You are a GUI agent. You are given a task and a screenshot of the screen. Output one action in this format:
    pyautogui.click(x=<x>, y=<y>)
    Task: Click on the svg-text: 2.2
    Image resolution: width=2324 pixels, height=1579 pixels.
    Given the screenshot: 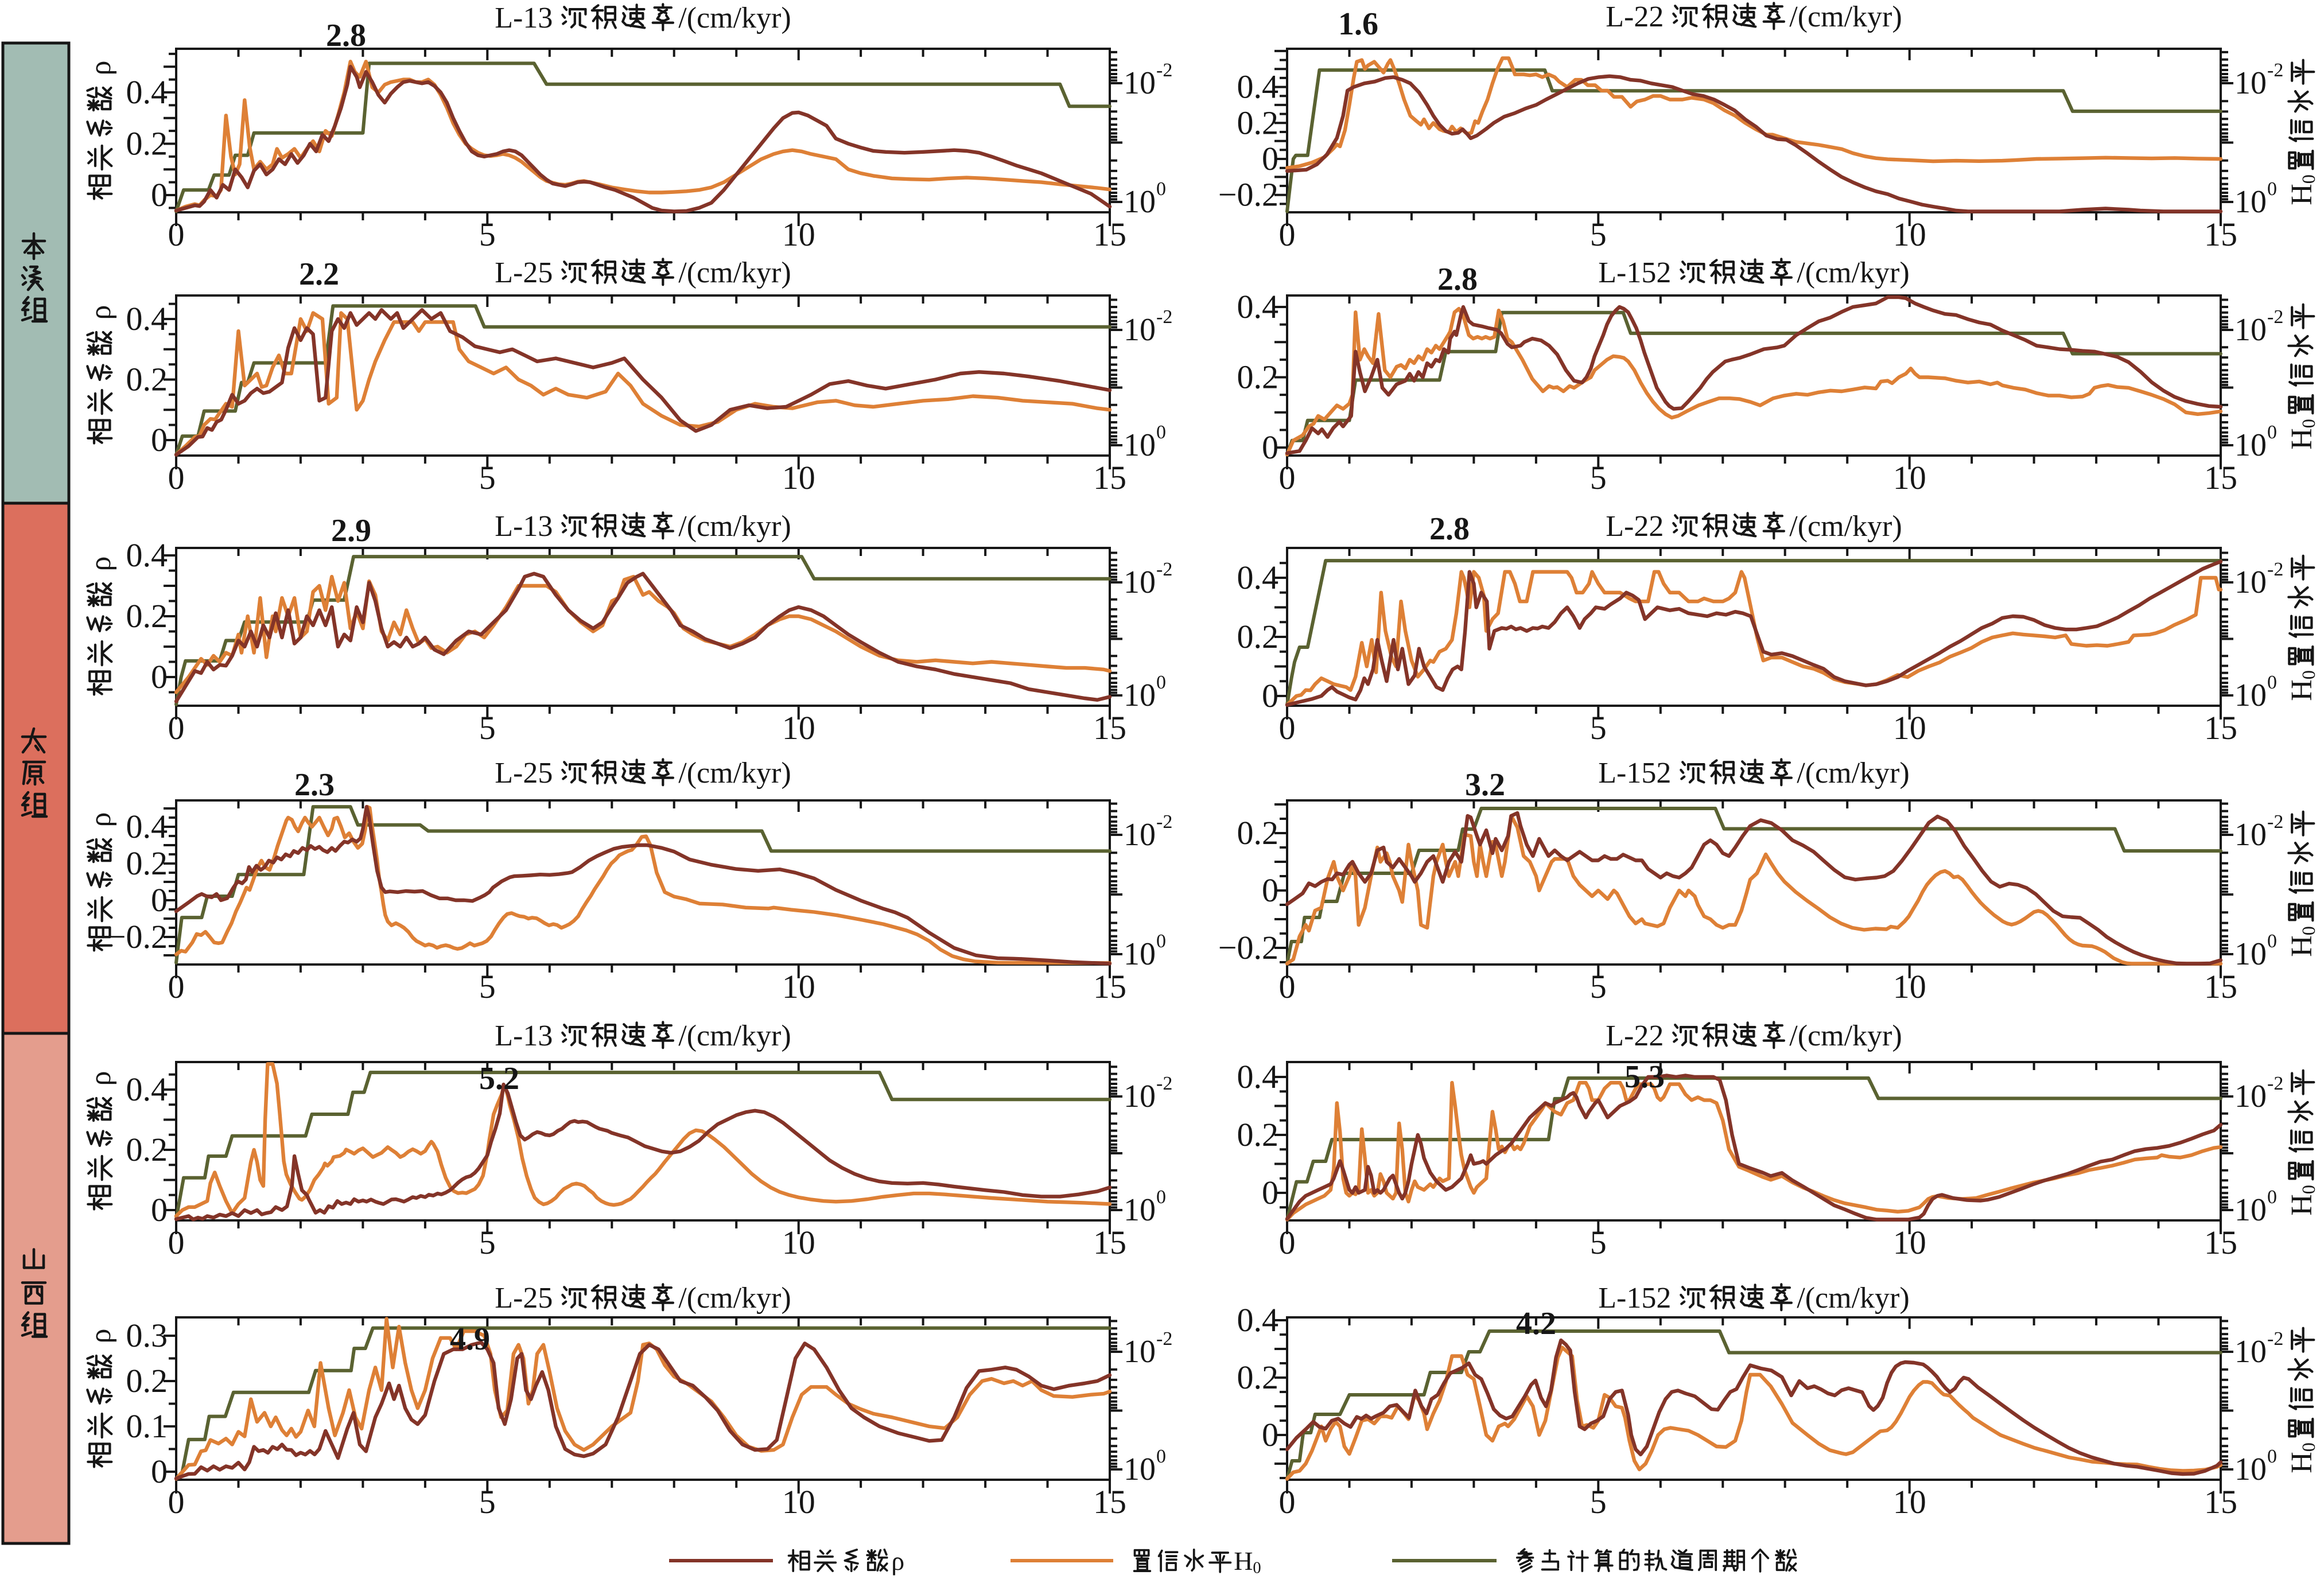 What is the action you would take?
    pyautogui.click(x=319, y=274)
    